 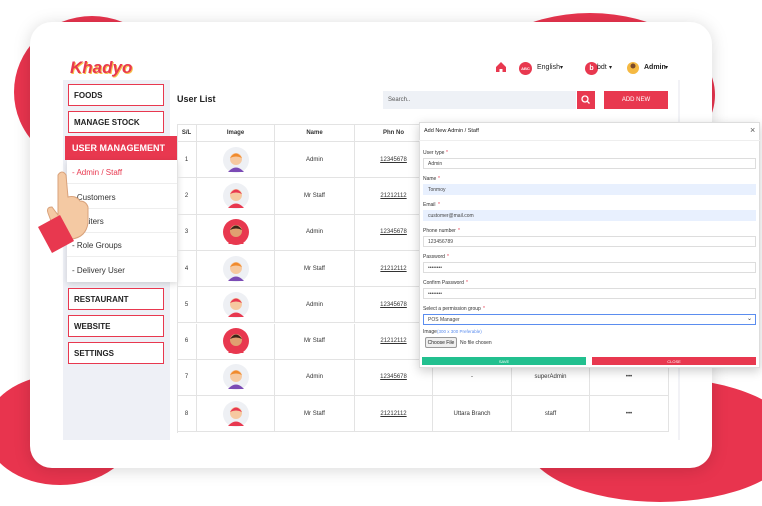 I want to click on table-cell: 6, so click(x=187, y=341).